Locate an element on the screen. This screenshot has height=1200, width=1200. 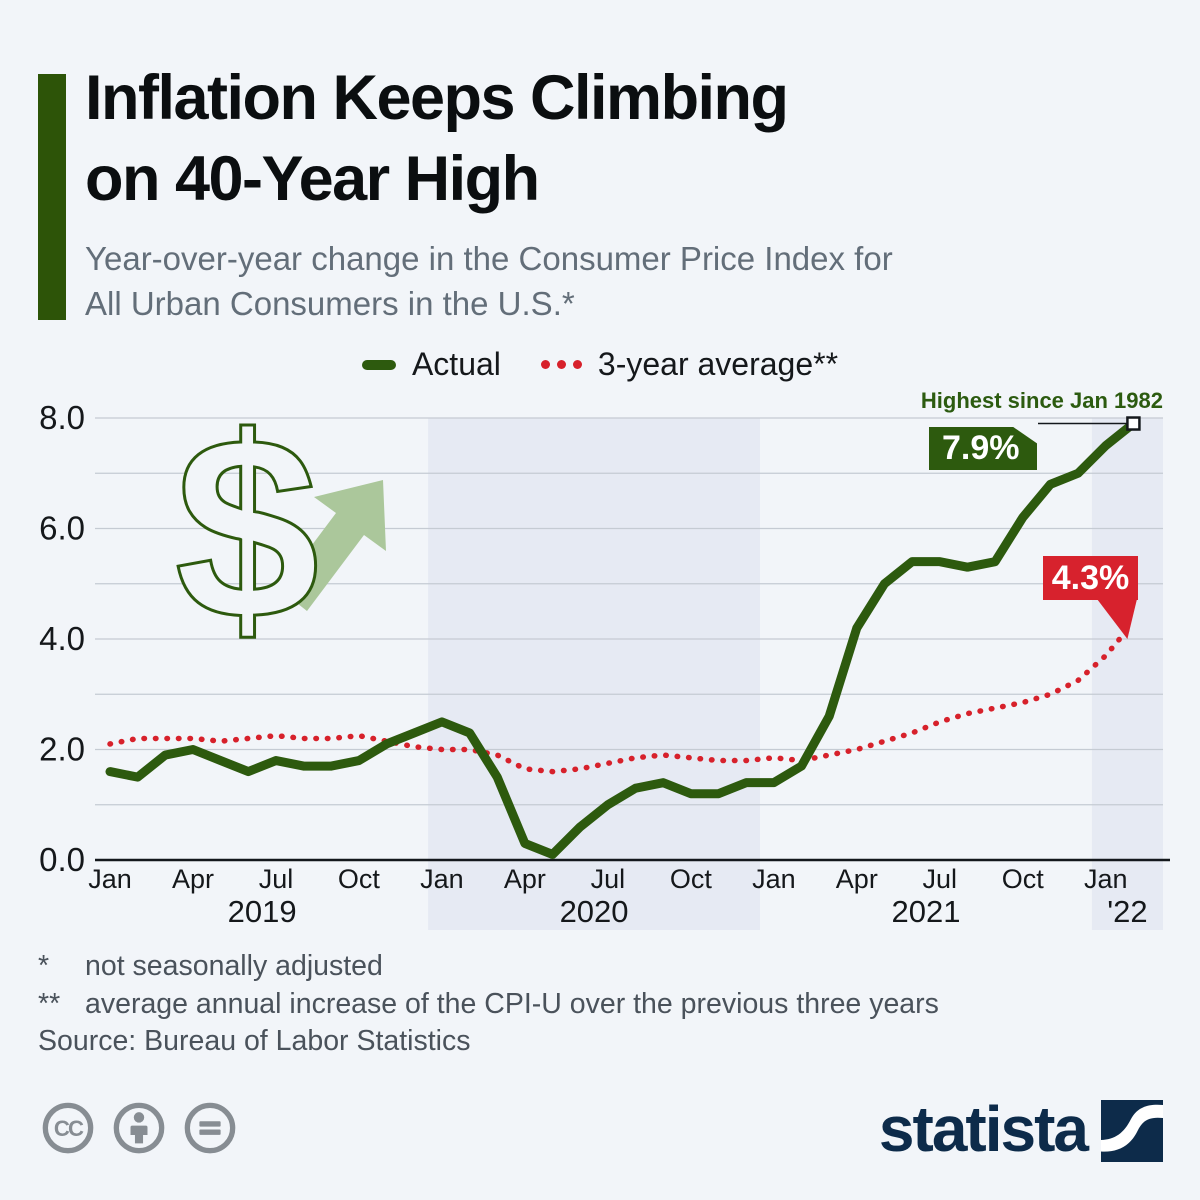
year-band-2020 is located at coordinates (594, 674).